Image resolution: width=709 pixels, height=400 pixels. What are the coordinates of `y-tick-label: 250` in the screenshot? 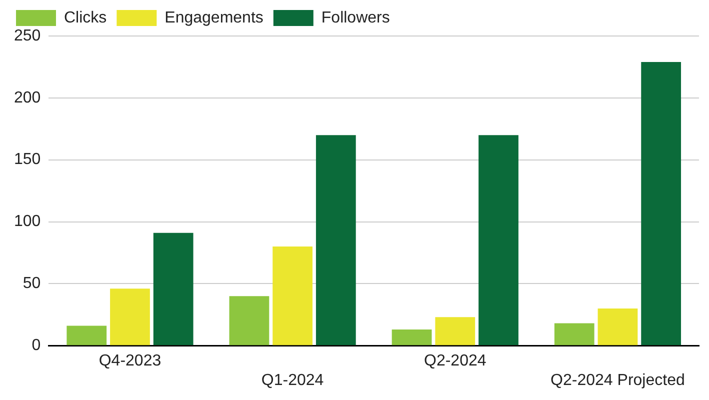 It's located at (27, 35).